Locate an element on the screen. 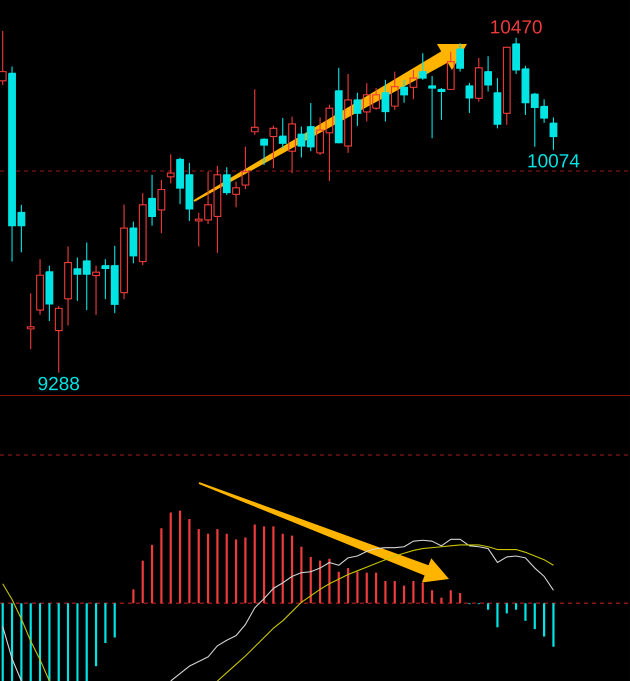 This screenshot has height=681, width=630. annotation: 9288 is located at coordinates (59, 383).